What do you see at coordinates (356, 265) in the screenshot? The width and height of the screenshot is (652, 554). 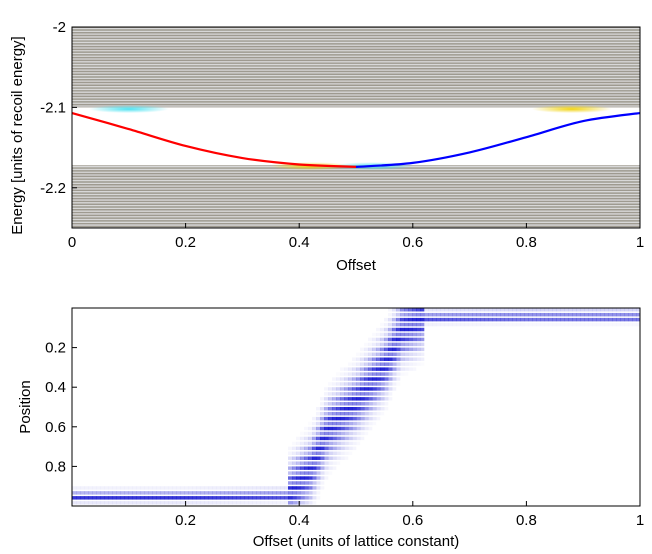 I see `energy-x-axis-label: Offset` at bounding box center [356, 265].